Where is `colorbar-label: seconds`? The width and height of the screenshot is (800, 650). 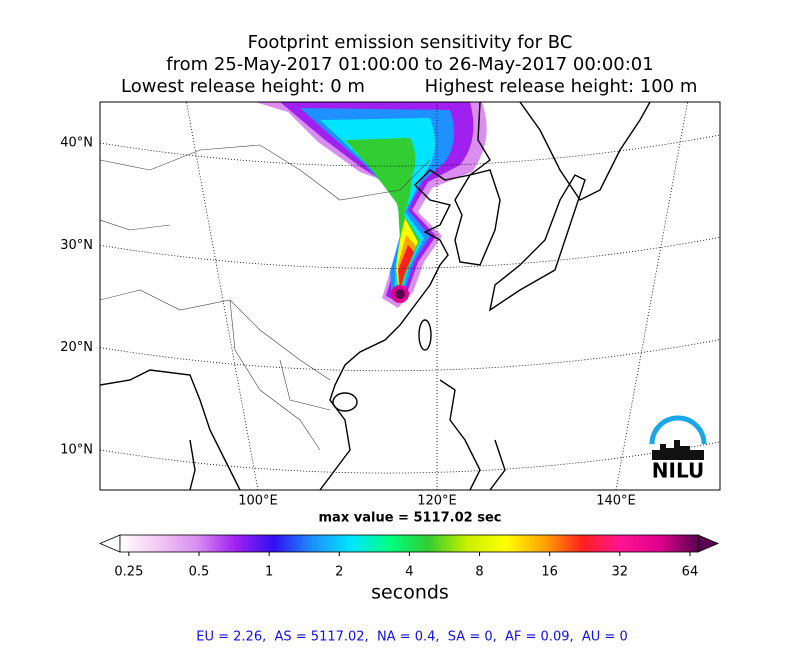
colorbar-label: seconds is located at coordinates (410, 593).